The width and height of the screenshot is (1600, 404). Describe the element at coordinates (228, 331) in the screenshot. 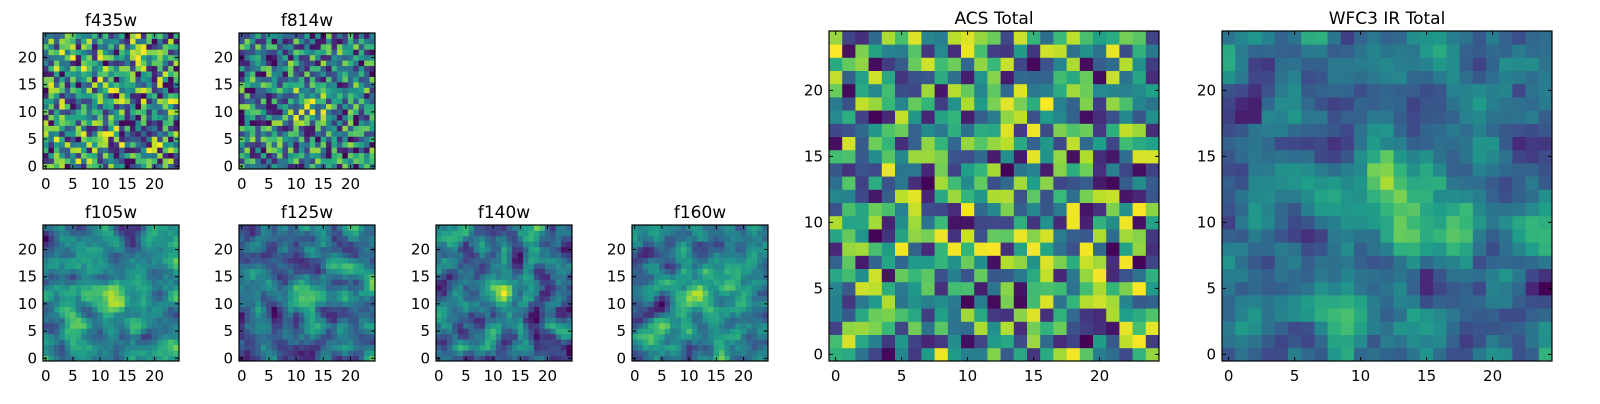

I see `y-tick-label: 5` at that location.